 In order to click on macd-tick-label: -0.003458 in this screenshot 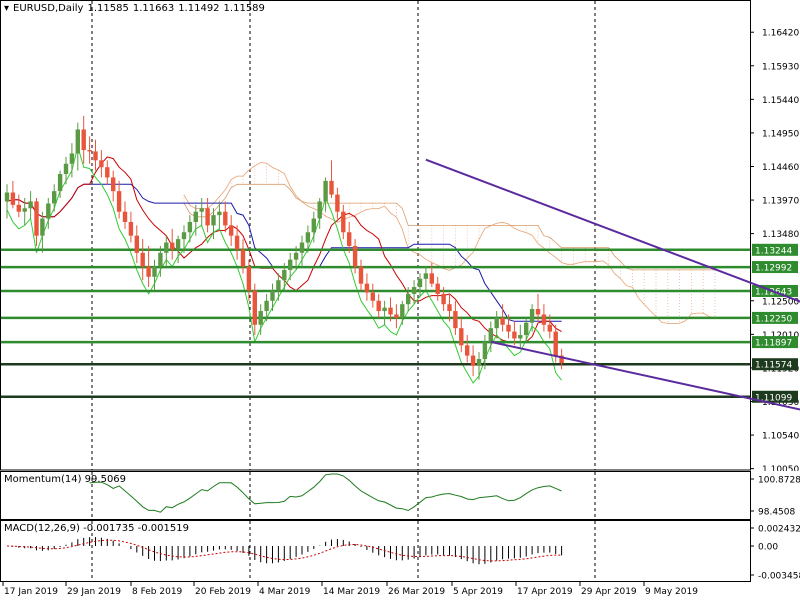, I will do `click(779, 577)`.